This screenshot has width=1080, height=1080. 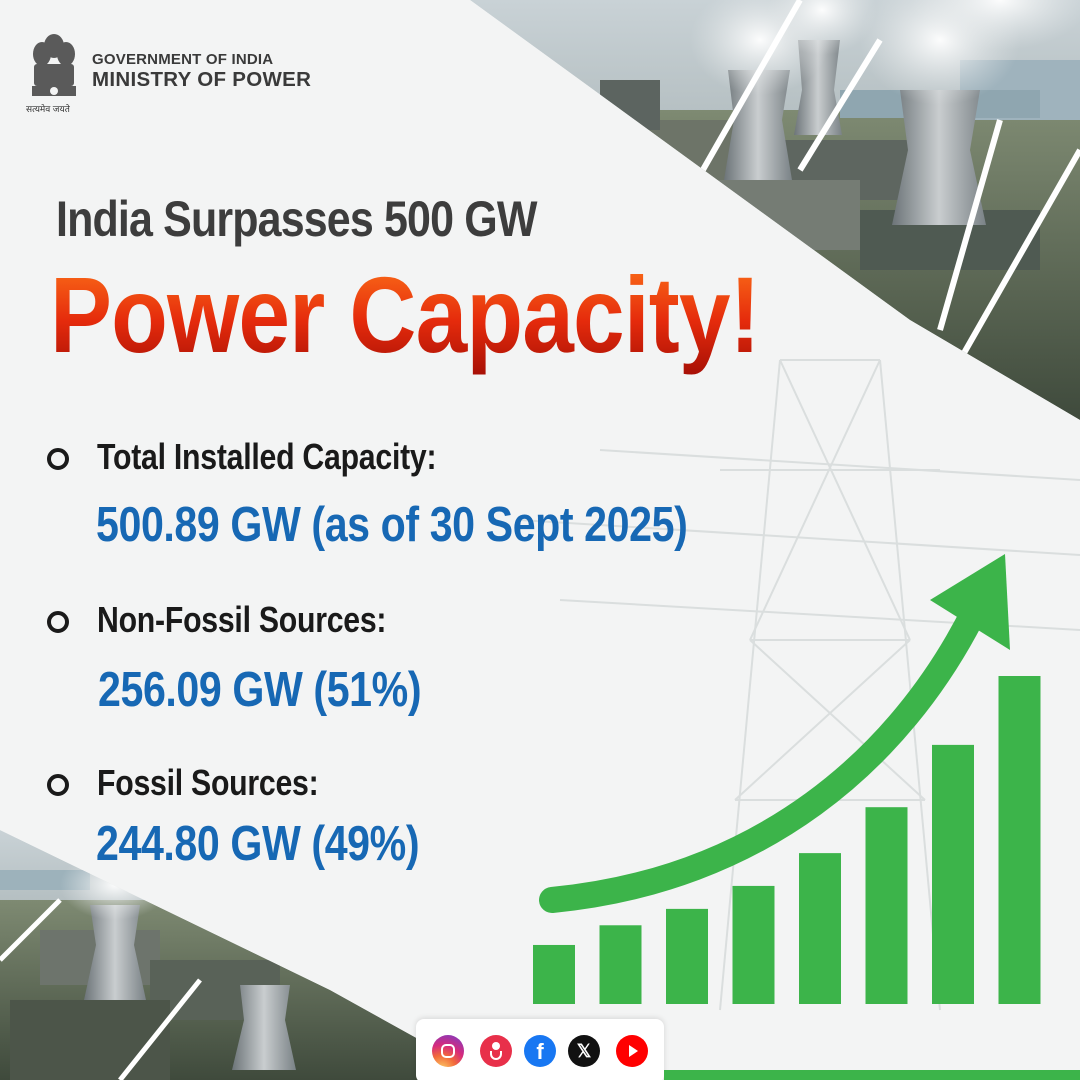 I want to click on government-label: GOVERNMENT OF INDIA, so click(x=183, y=59).